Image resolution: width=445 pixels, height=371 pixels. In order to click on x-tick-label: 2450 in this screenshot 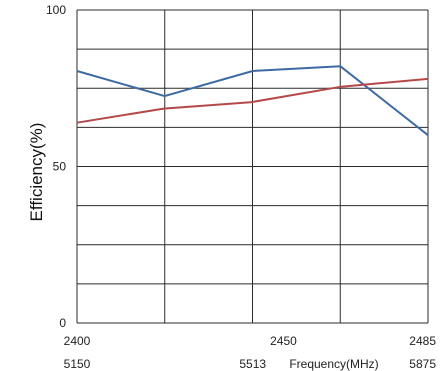, I will do `click(283, 341)`.